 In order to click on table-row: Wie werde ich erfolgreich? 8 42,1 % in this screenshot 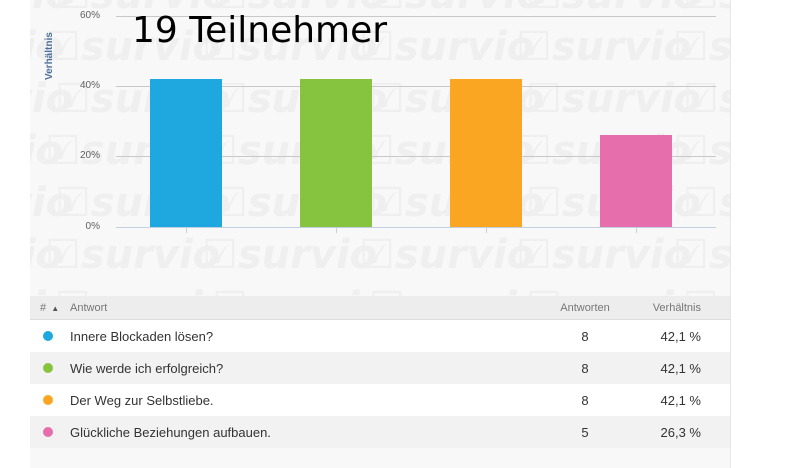, I will do `click(380, 368)`.